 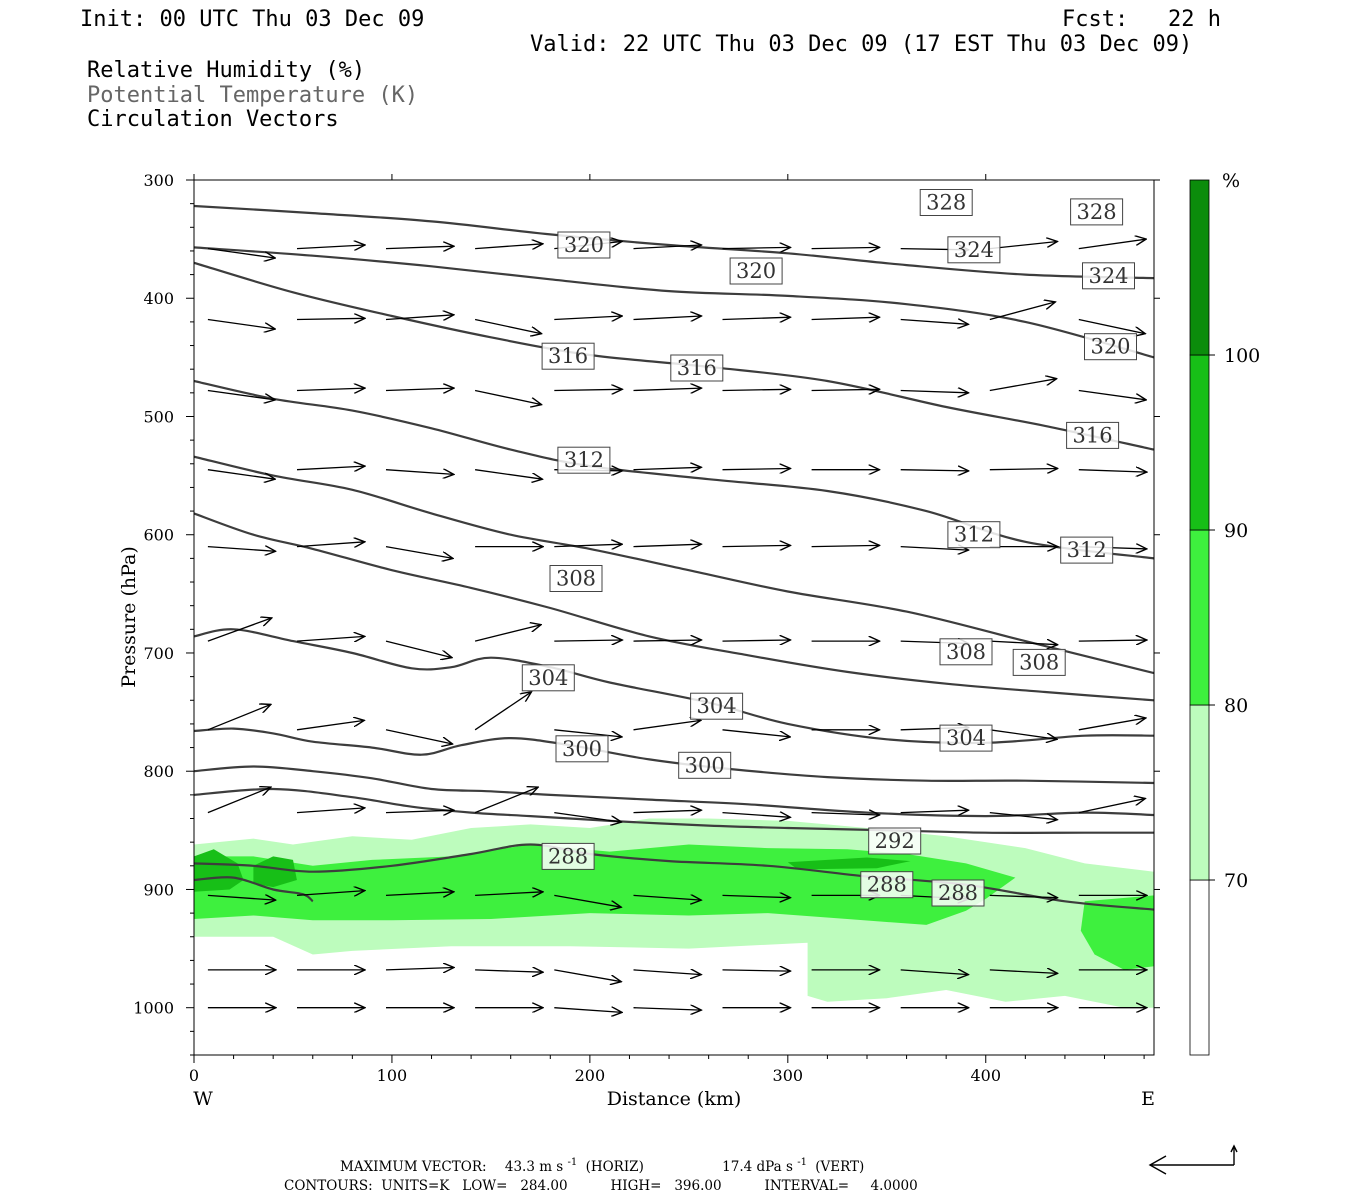 What do you see at coordinates (1148, 1099) in the screenshot?
I see `east-label: E` at bounding box center [1148, 1099].